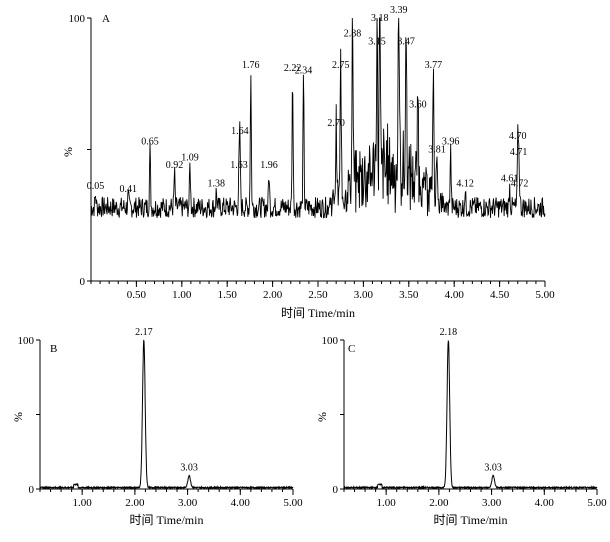 Image resolution: width=610 pixels, height=542 pixels. Describe the element at coordinates (518, 136) in the screenshot. I see `peak-label: 4.70` at that location.